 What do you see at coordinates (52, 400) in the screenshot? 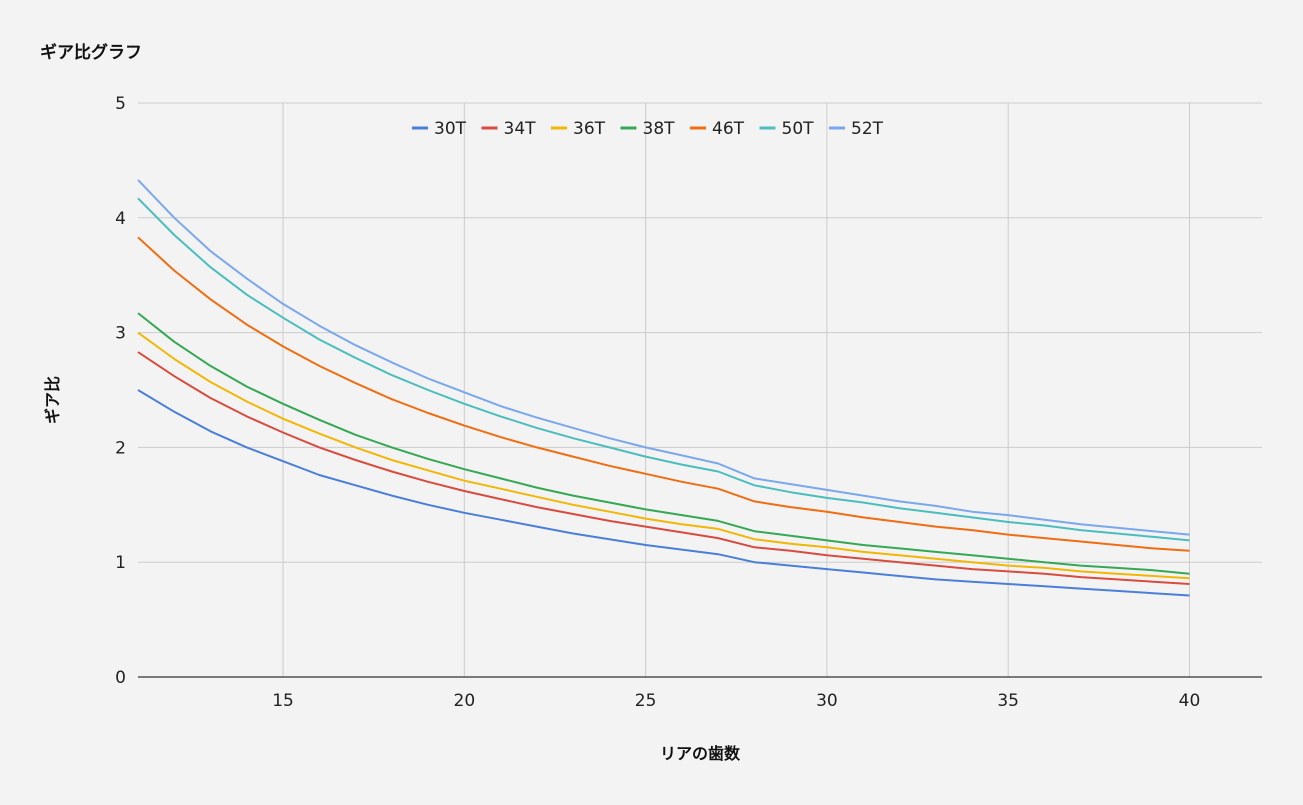
I see `y-axis-title: ギア比` at bounding box center [52, 400].